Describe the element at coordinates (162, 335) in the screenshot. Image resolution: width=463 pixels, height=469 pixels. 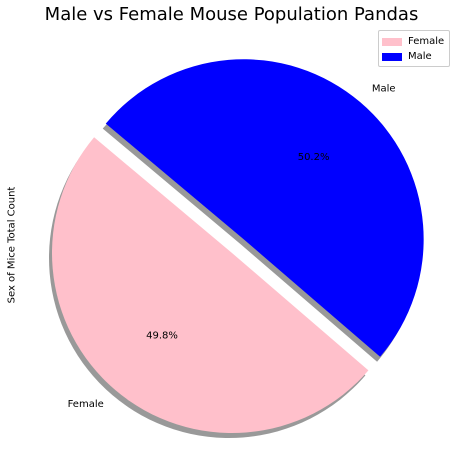
I see `slice-percent-female: 49.8%` at that location.